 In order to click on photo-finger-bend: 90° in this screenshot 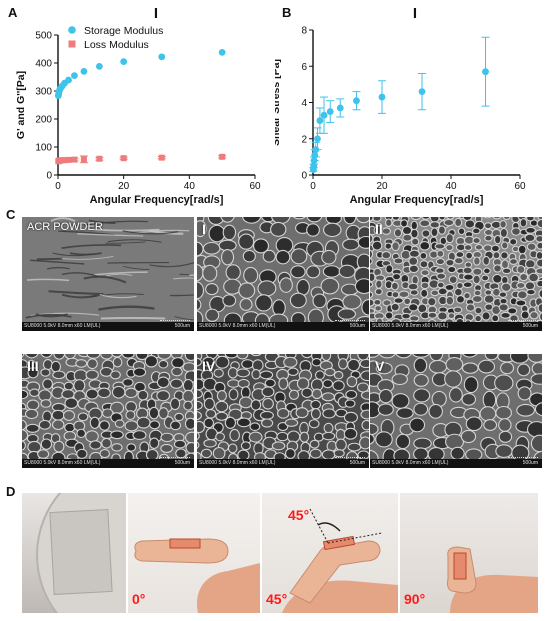, I will do `click(469, 553)`.